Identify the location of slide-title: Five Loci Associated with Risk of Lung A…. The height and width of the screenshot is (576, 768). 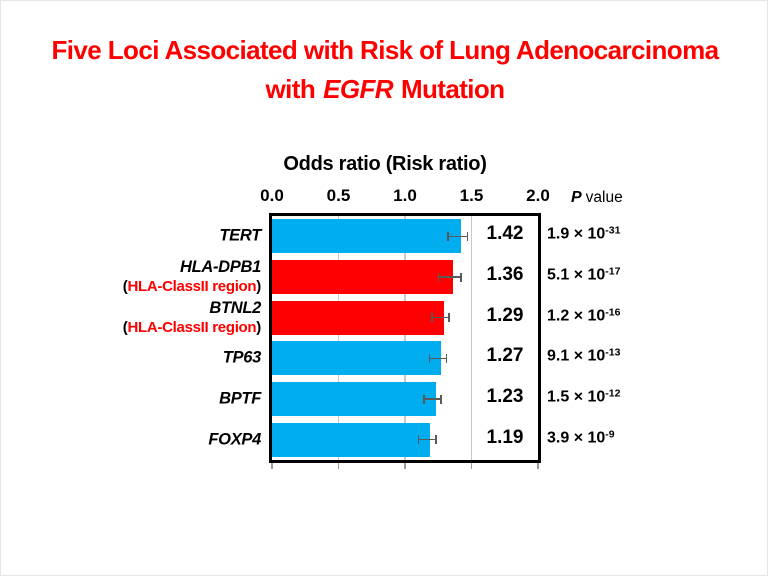
(384, 70).